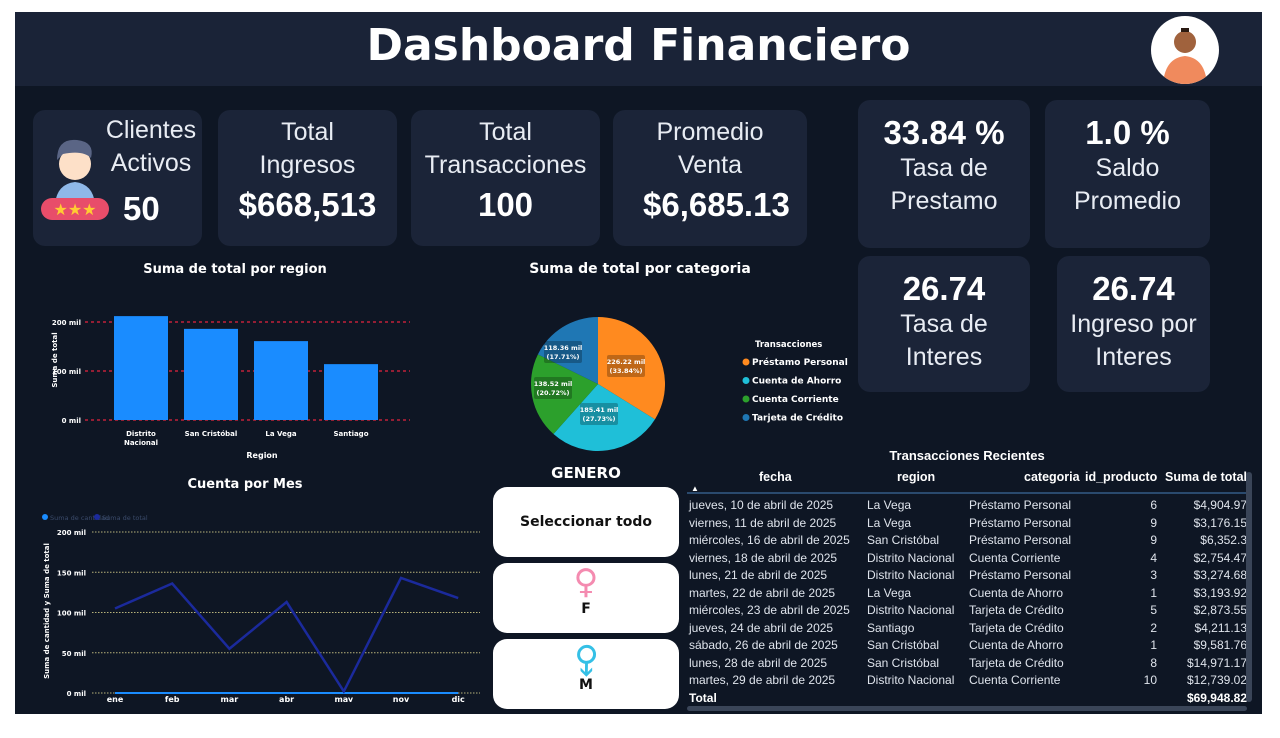  I want to click on legend-item: Suma de total, so click(125, 518).